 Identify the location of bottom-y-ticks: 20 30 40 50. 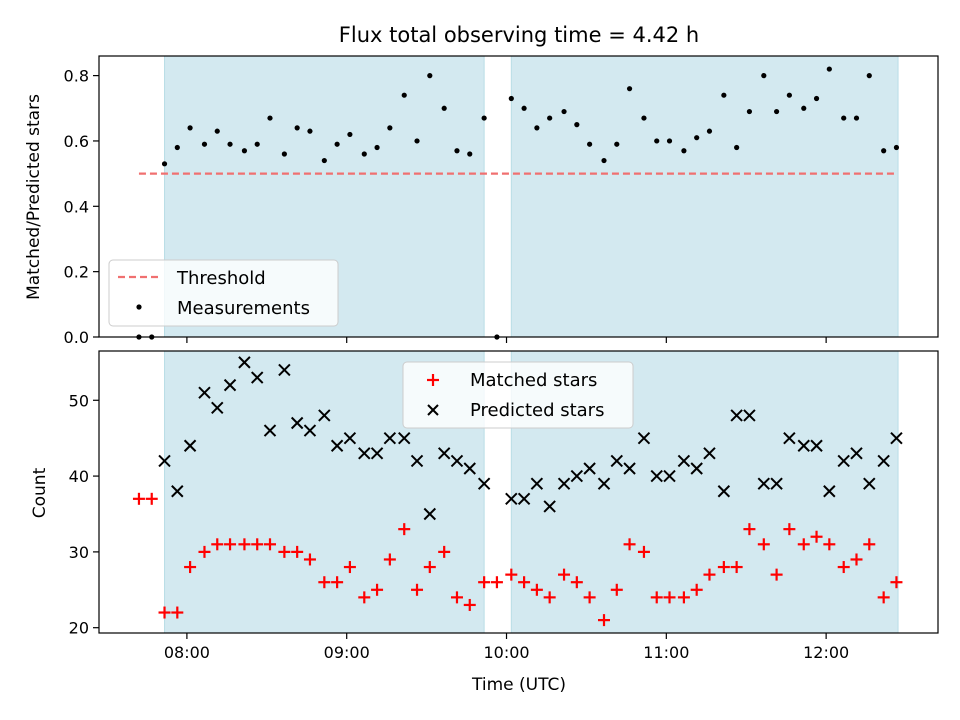
(84, 514).